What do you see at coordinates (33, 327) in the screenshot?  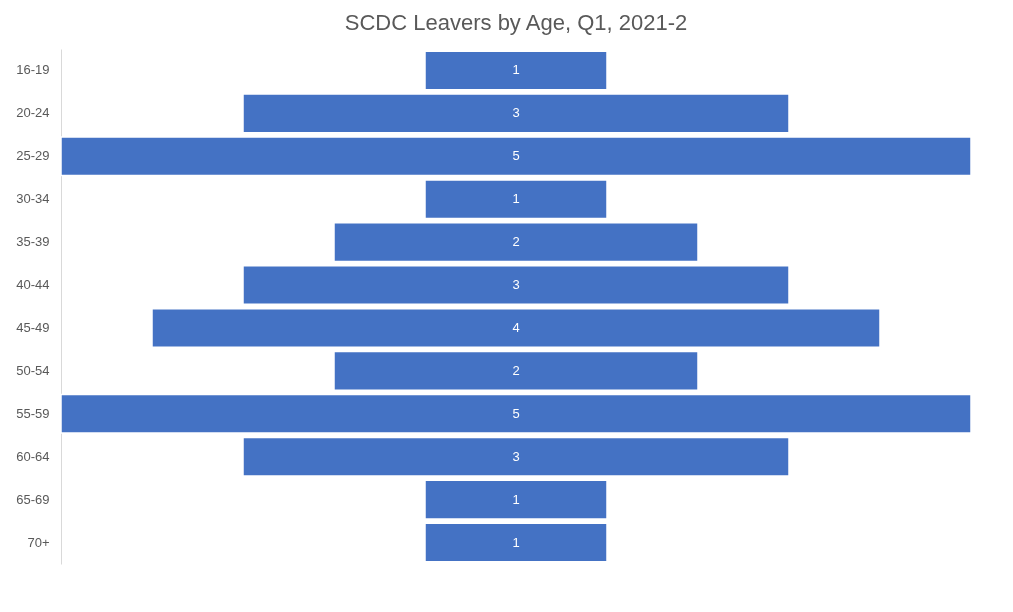 I see `category-label: 45-49` at bounding box center [33, 327].